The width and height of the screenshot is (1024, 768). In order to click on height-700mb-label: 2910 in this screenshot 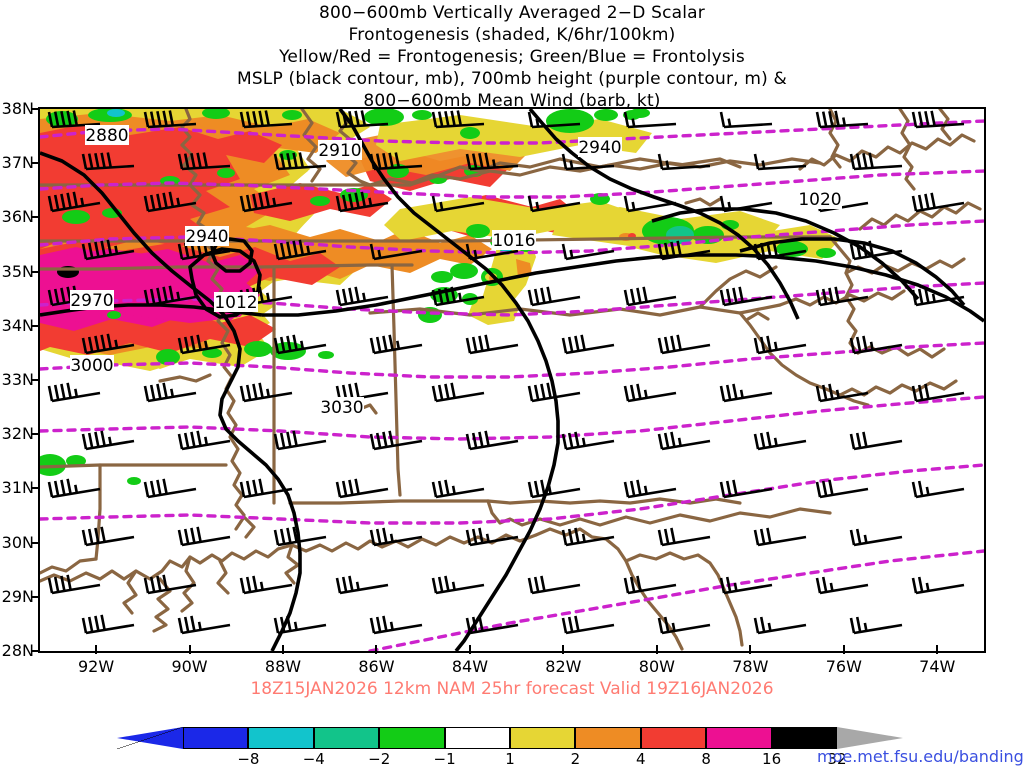, I will do `click(340, 150)`.